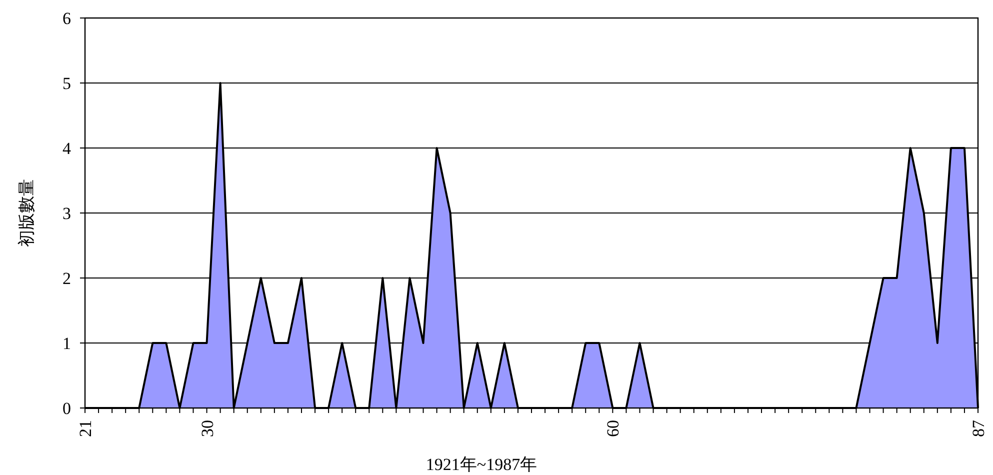 The height and width of the screenshot is (475, 993). I want to click on x-axis-title: 1921年~1987年, so click(482, 464).